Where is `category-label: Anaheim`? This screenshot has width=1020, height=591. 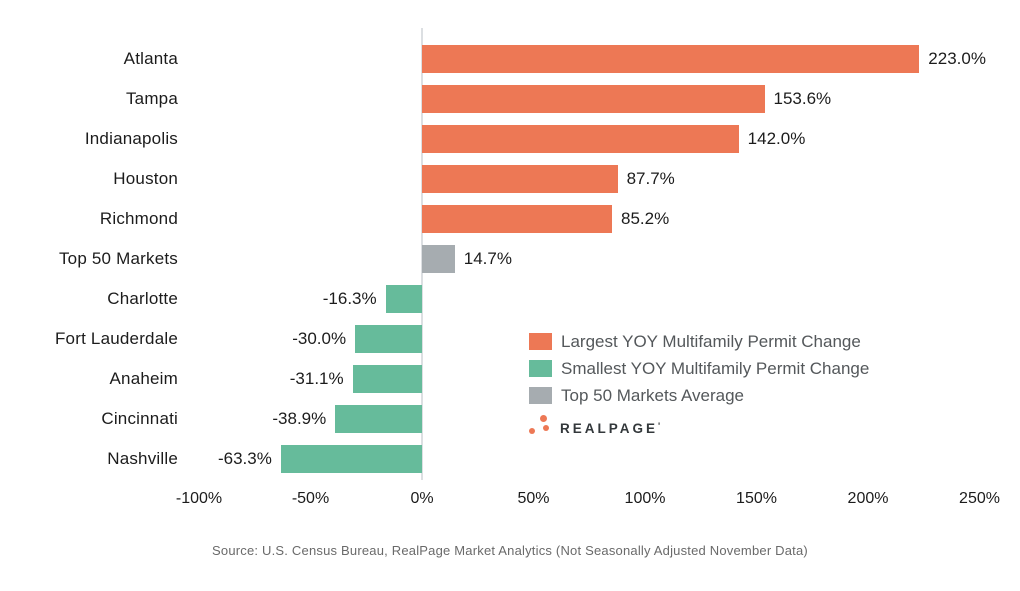
category-label: Anaheim is located at coordinates (143, 378).